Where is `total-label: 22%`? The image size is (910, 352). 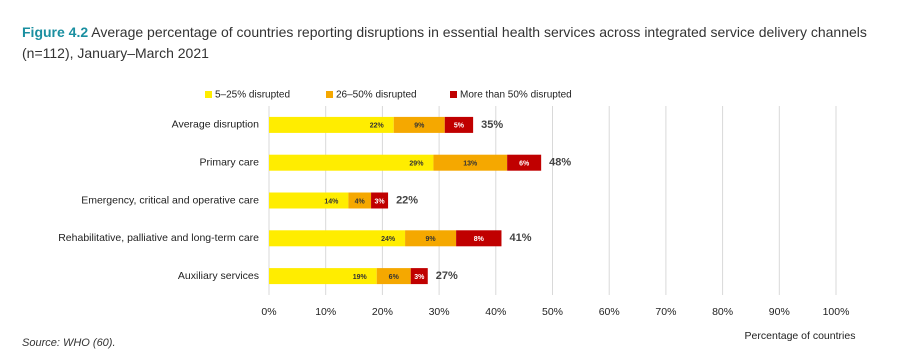 total-label: 22% is located at coordinates (407, 200).